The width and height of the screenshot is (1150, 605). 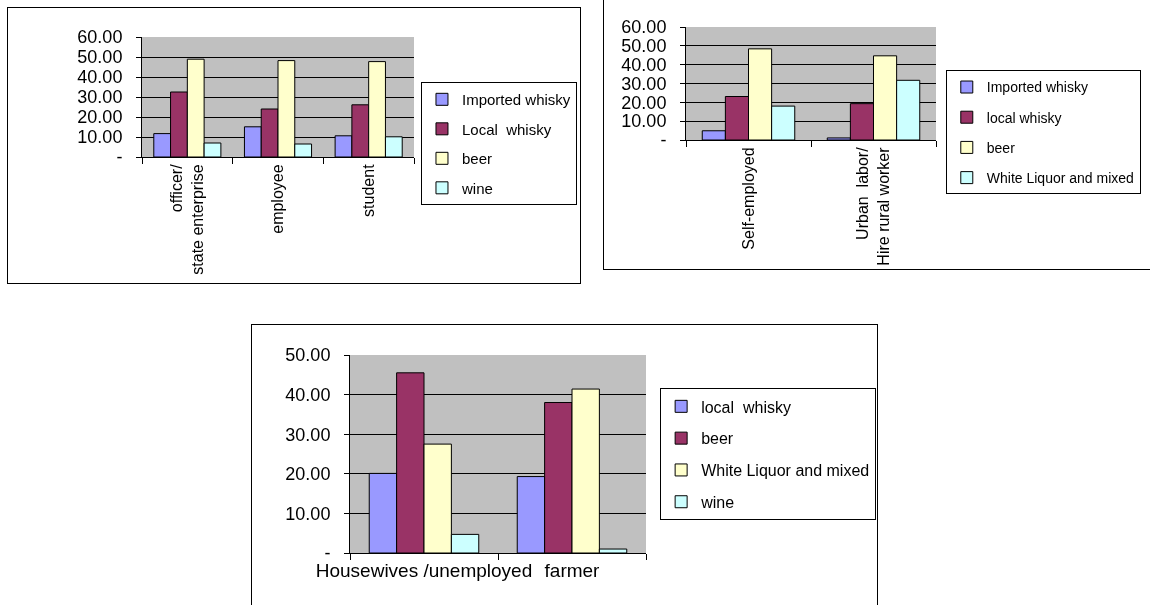 What do you see at coordinates (506, 129) in the screenshot?
I see `legend-label: Local whisky` at bounding box center [506, 129].